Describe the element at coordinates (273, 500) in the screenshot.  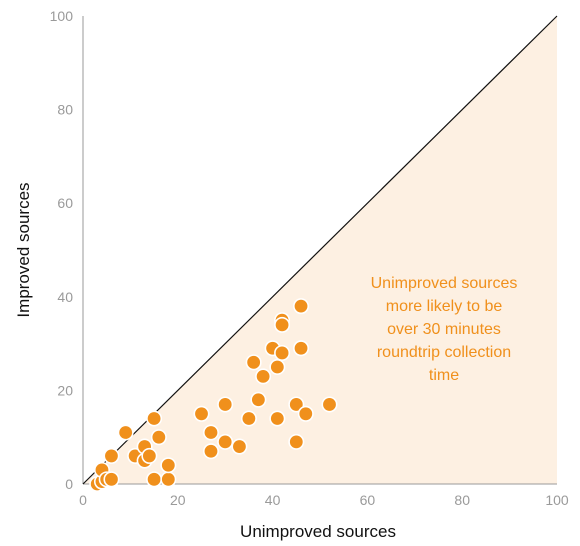
I see `x-tick-label: 40` at that location.